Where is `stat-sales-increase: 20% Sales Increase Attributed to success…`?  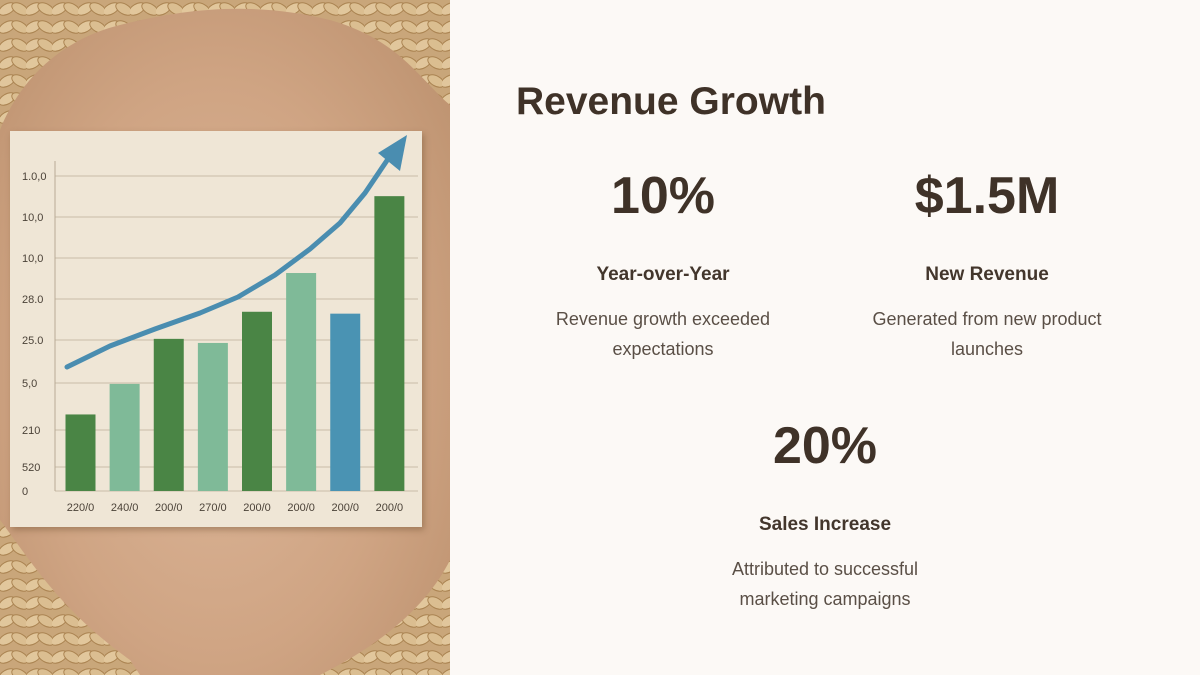 stat-sales-increase: 20% Sales Increase Attributed to success… is located at coordinates (825, 515).